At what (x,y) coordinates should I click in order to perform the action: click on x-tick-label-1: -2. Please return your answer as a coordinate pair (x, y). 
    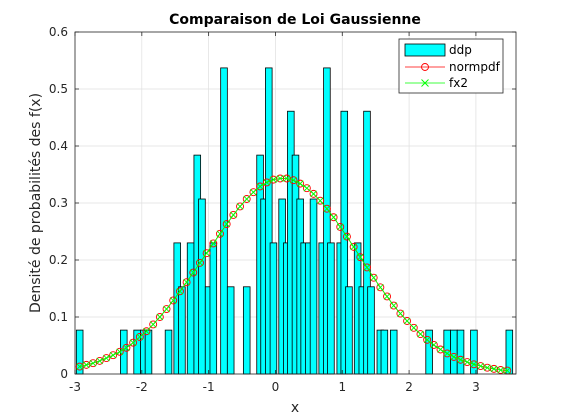
    Looking at the image, I should click on (142, 387).